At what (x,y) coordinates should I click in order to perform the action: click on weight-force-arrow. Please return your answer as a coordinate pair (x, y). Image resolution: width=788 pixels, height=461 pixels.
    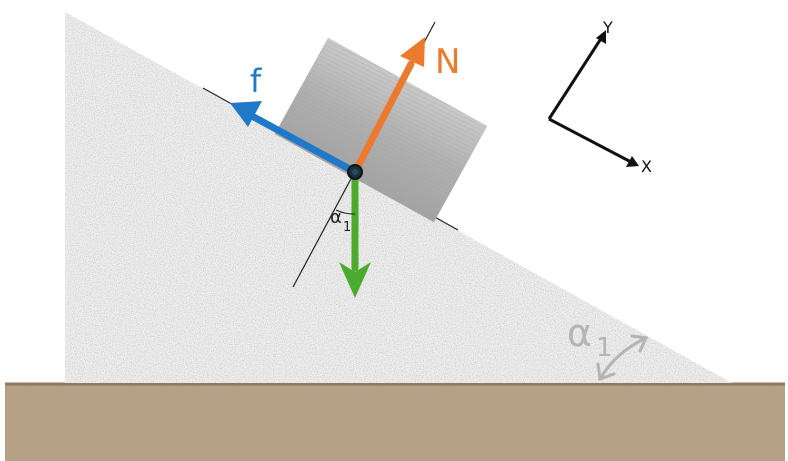
    Looking at the image, I should click on (355, 233).